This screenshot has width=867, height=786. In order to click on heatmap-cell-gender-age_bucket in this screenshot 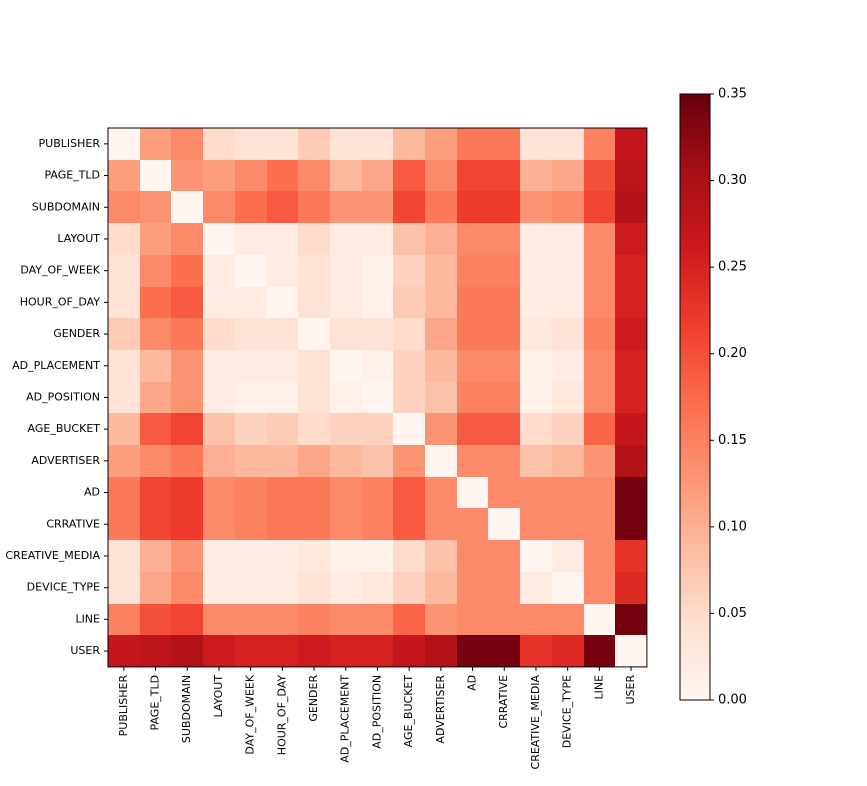, I will do `click(409, 334)`.